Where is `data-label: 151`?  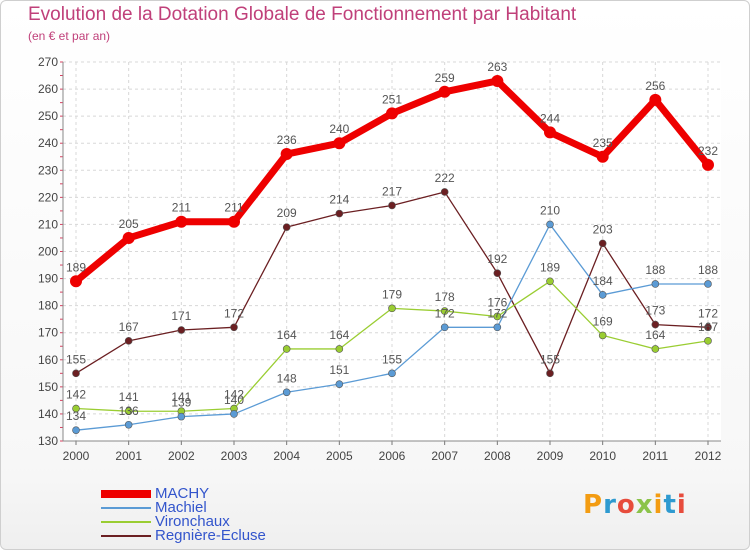 data-label: 151 is located at coordinates (339, 370).